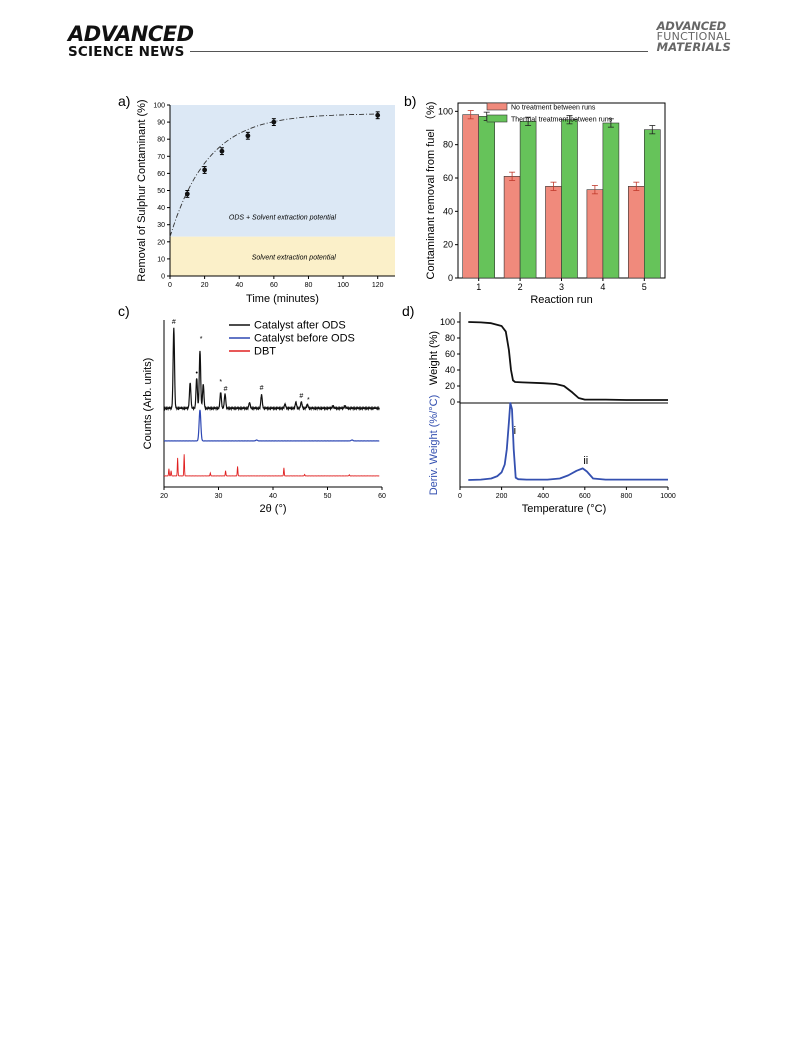 Image resolution: width=793 pixels, height=1043 pixels. What do you see at coordinates (434, 358) in the screenshot?
I see `y-axis-label-d-top: Weight (%)` at bounding box center [434, 358].